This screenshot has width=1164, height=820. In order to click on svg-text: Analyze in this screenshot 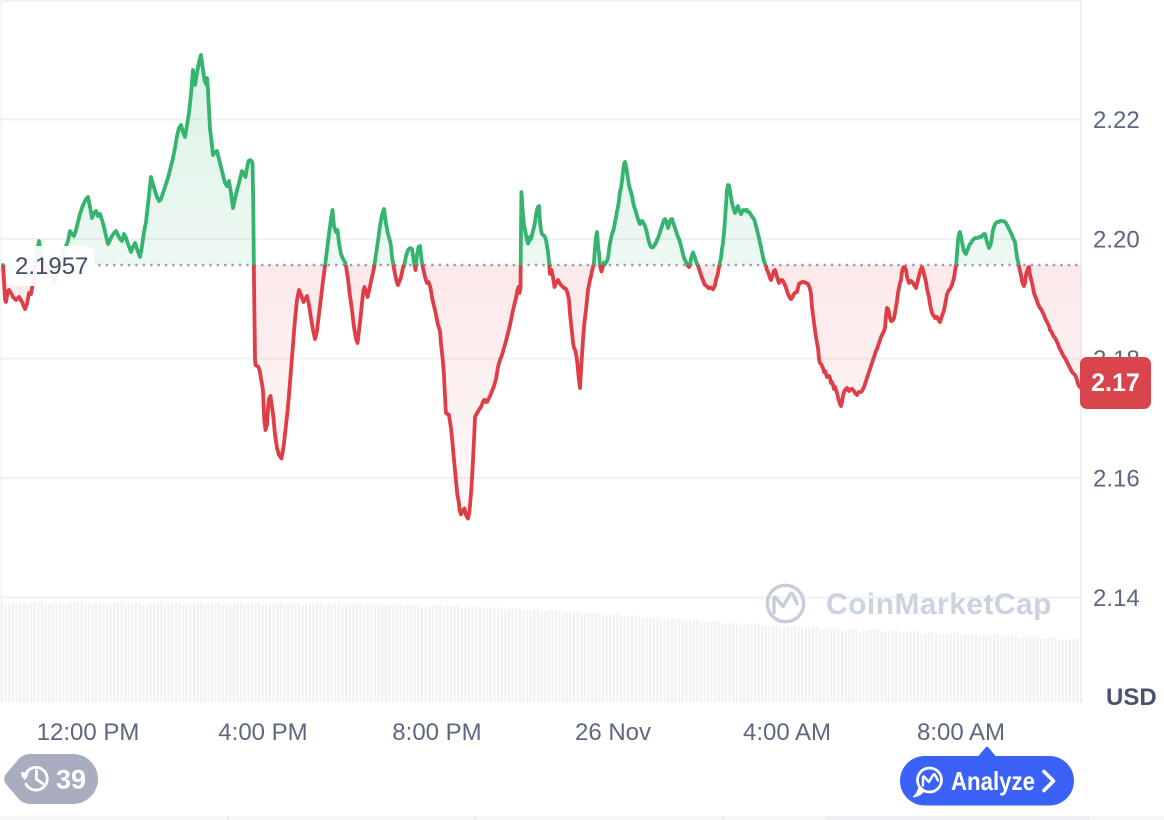, I will do `click(993, 781)`.